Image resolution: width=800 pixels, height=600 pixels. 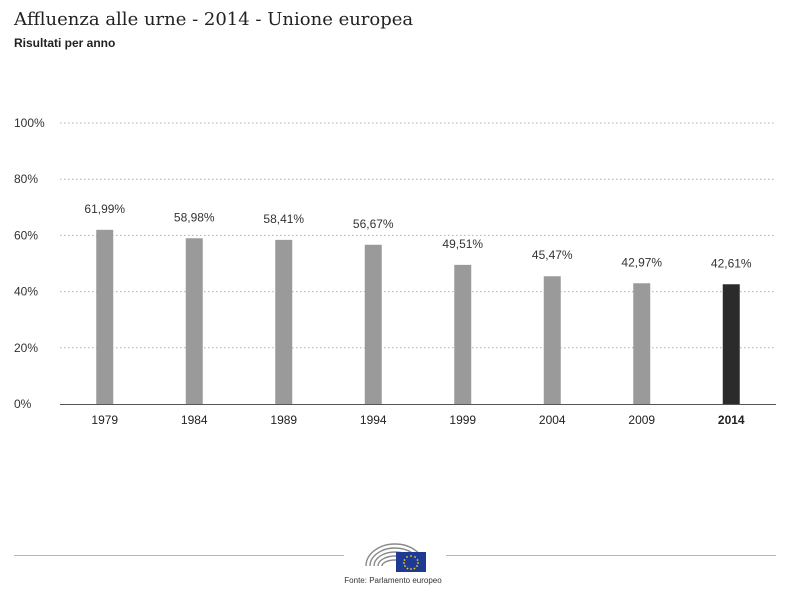 What do you see at coordinates (284, 321) in the screenshot?
I see `bar-1989` at bounding box center [284, 321].